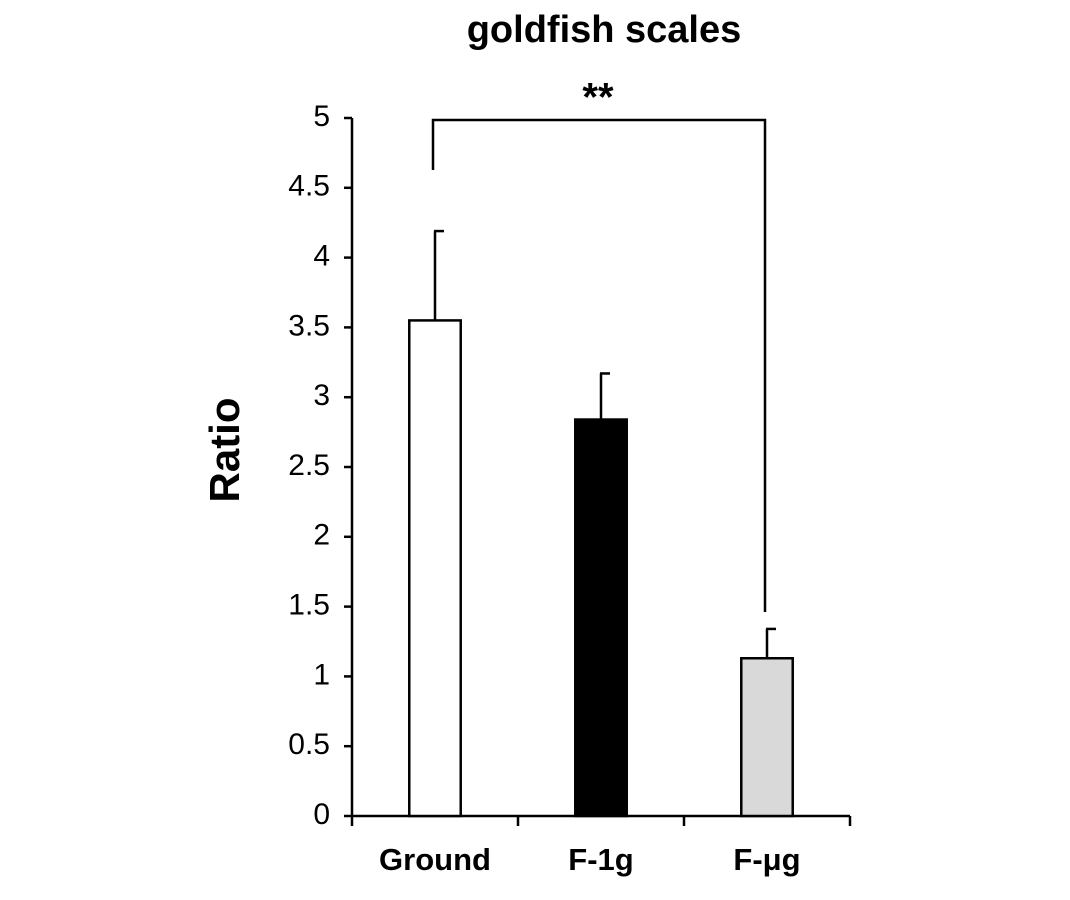 This screenshot has width=1070, height=900. What do you see at coordinates (321, 116) in the screenshot?
I see `y-tick-label: 5` at bounding box center [321, 116].